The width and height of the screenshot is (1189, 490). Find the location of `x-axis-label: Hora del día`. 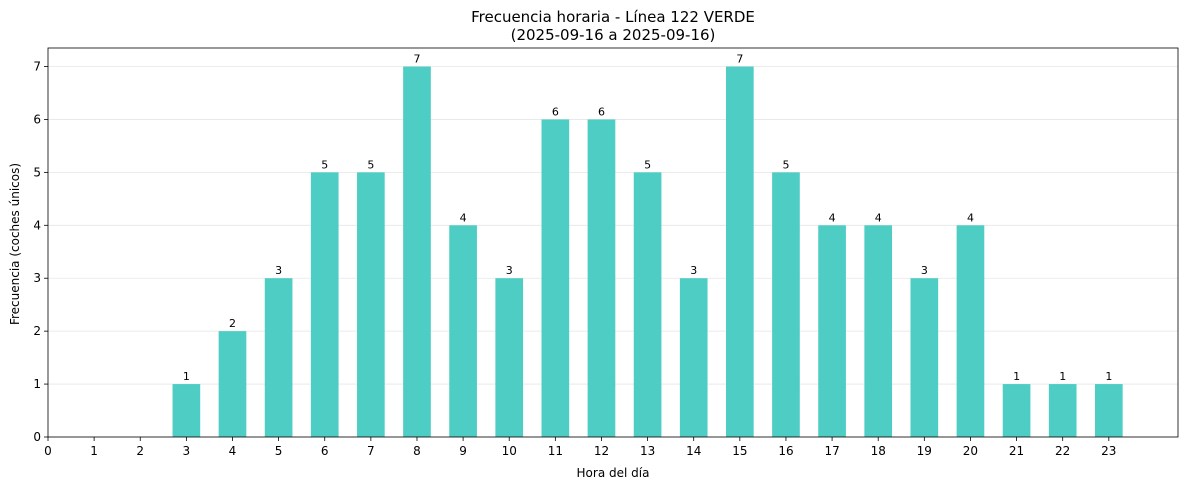

x-axis-label: Hora del día is located at coordinates (613, 473).